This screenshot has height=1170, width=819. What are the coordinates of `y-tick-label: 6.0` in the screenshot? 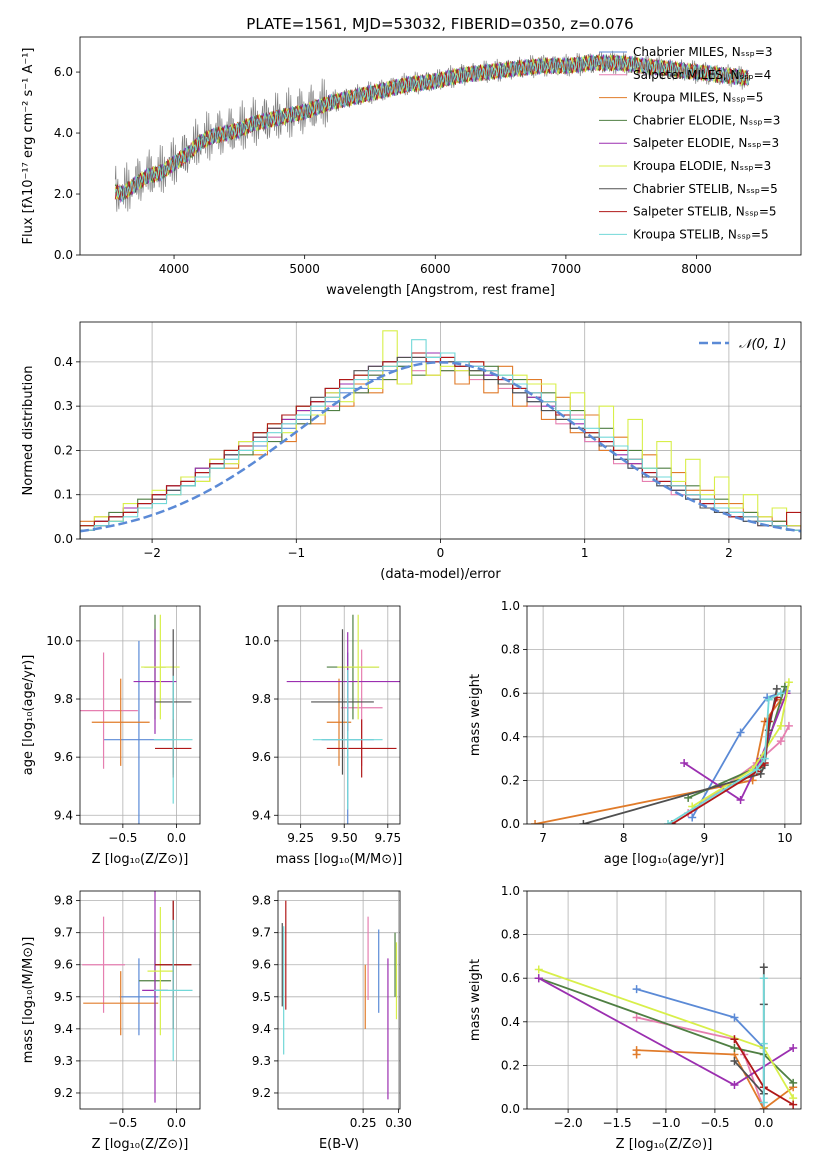 It's located at (63, 72).